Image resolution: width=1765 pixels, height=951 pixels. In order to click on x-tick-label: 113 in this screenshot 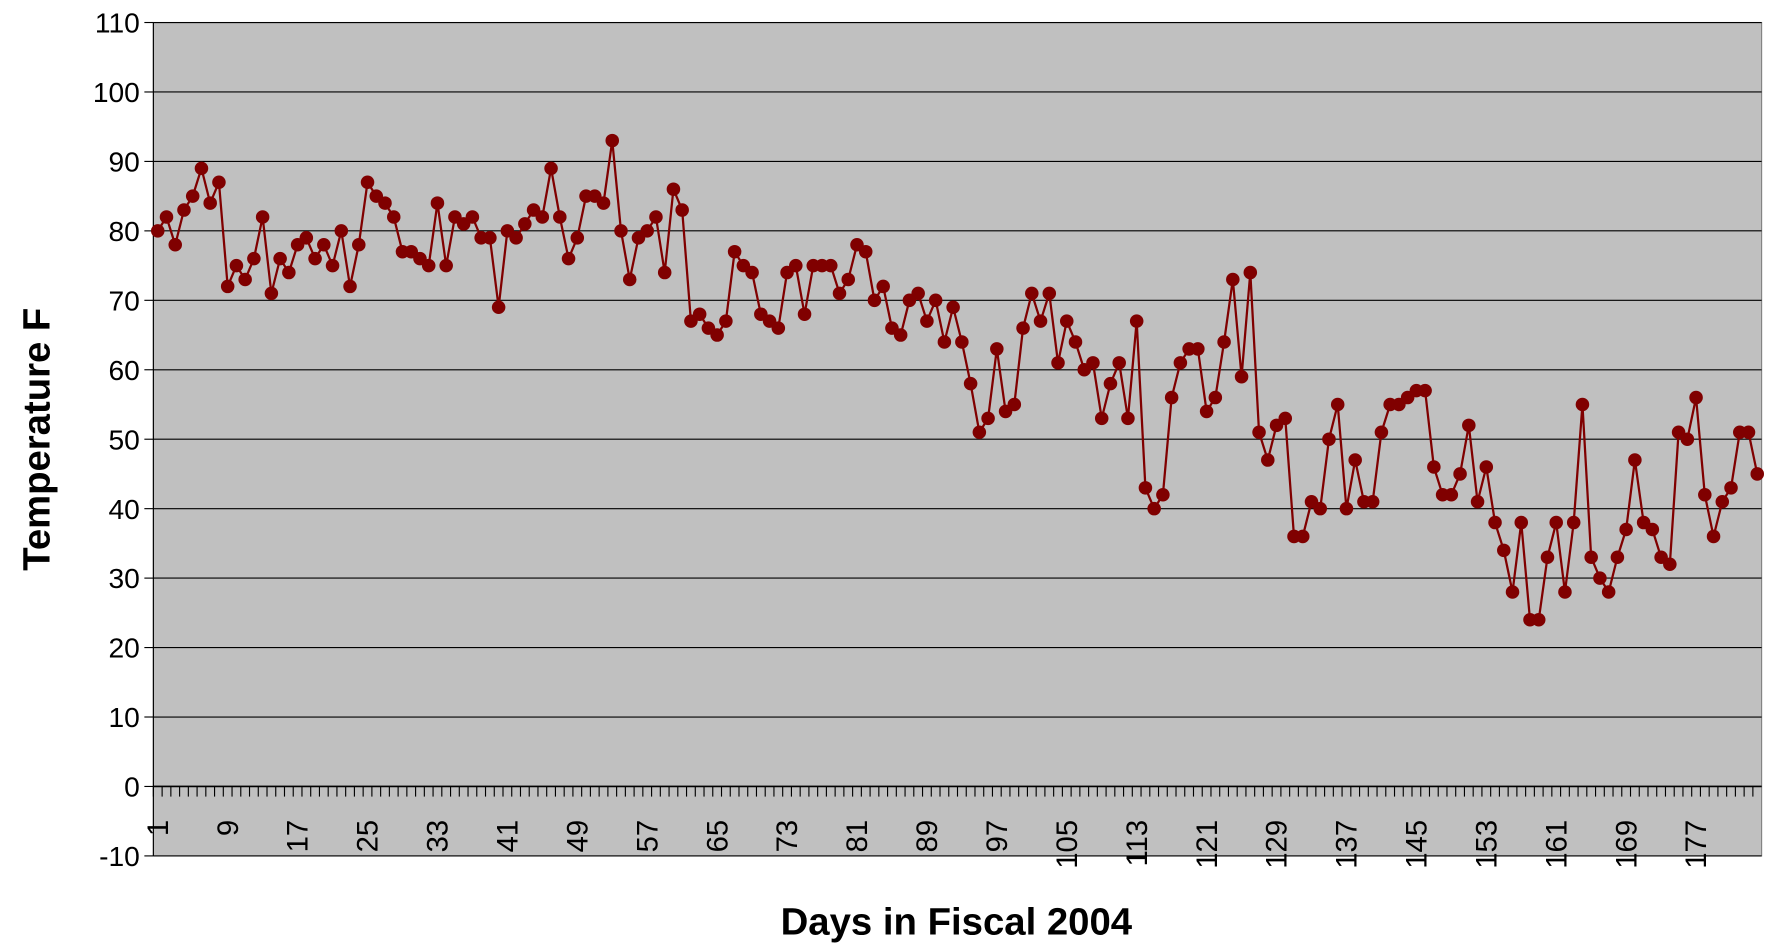, I will do `click(1137, 843)`.